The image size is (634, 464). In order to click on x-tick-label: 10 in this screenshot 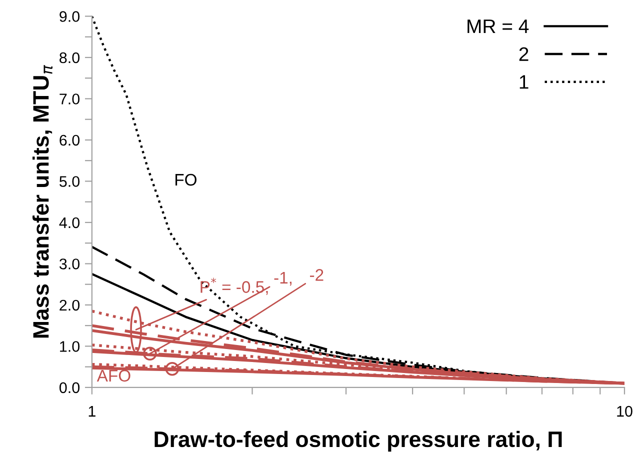, I will do `click(624, 411)`.